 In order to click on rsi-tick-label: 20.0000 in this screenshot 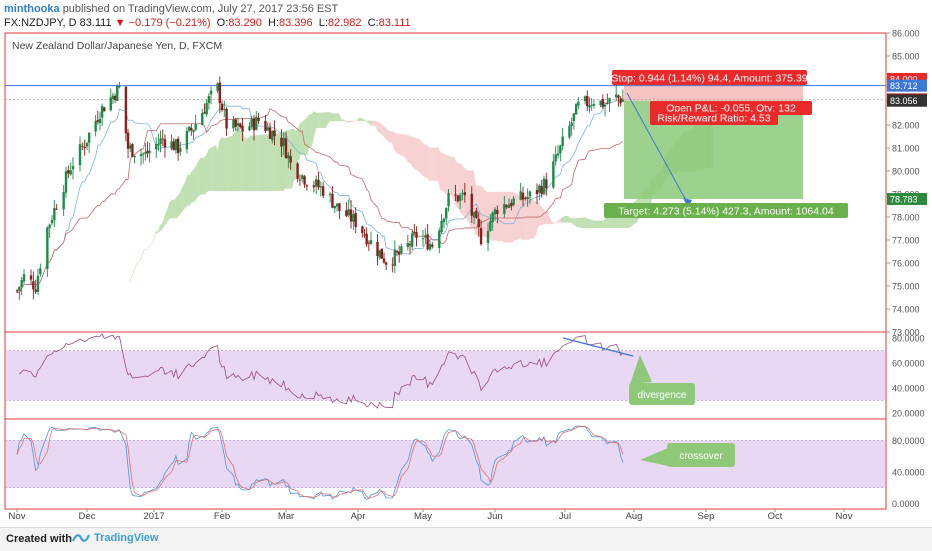, I will do `click(908, 413)`.